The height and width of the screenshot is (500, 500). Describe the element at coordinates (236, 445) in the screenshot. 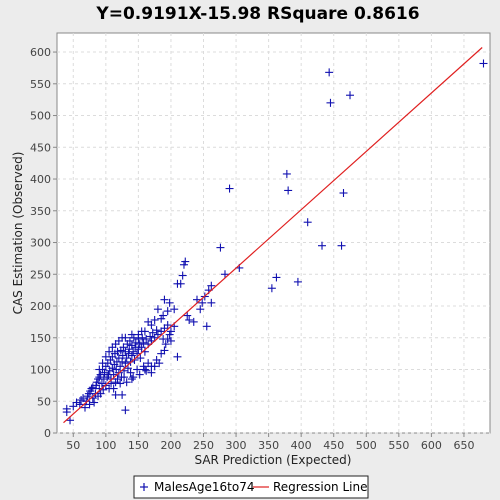

I see `x-tick-label: 300` at that location.